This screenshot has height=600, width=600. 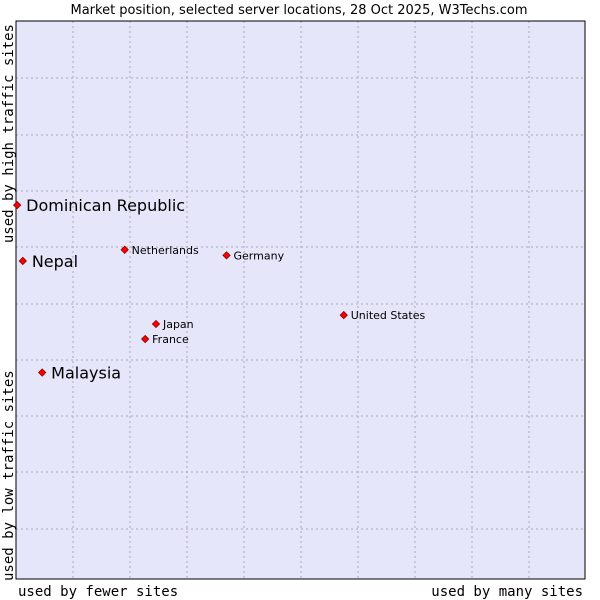 What do you see at coordinates (86, 373) in the screenshot?
I see `label-malaysia: Malaysia` at bounding box center [86, 373].